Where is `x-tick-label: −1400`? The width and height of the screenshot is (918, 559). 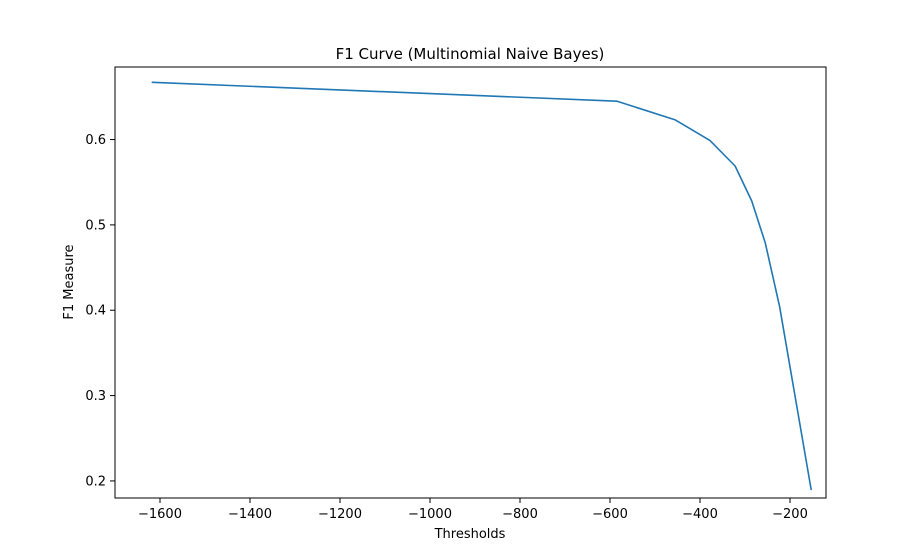
x-tick-label: −1400 is located at coordinates (250, 514).